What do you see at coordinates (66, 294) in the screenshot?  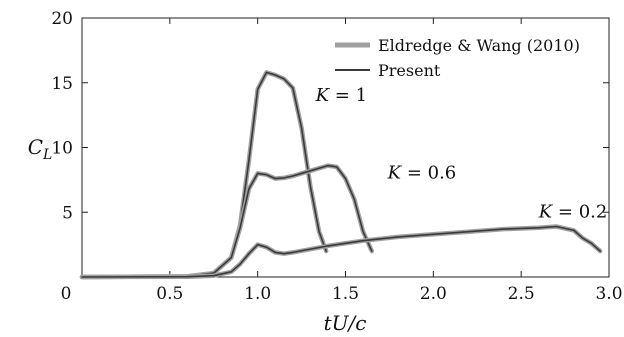 I see `x-tick-label: 0` at bounding box center [66, 294].